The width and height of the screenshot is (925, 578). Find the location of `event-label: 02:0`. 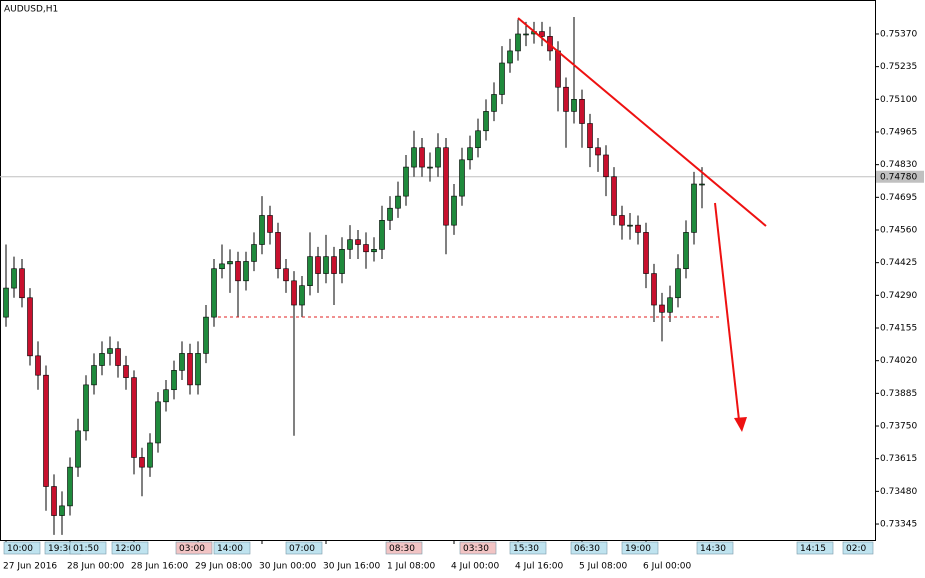

event-label: 02:0 is located at coordinates (856, 549).